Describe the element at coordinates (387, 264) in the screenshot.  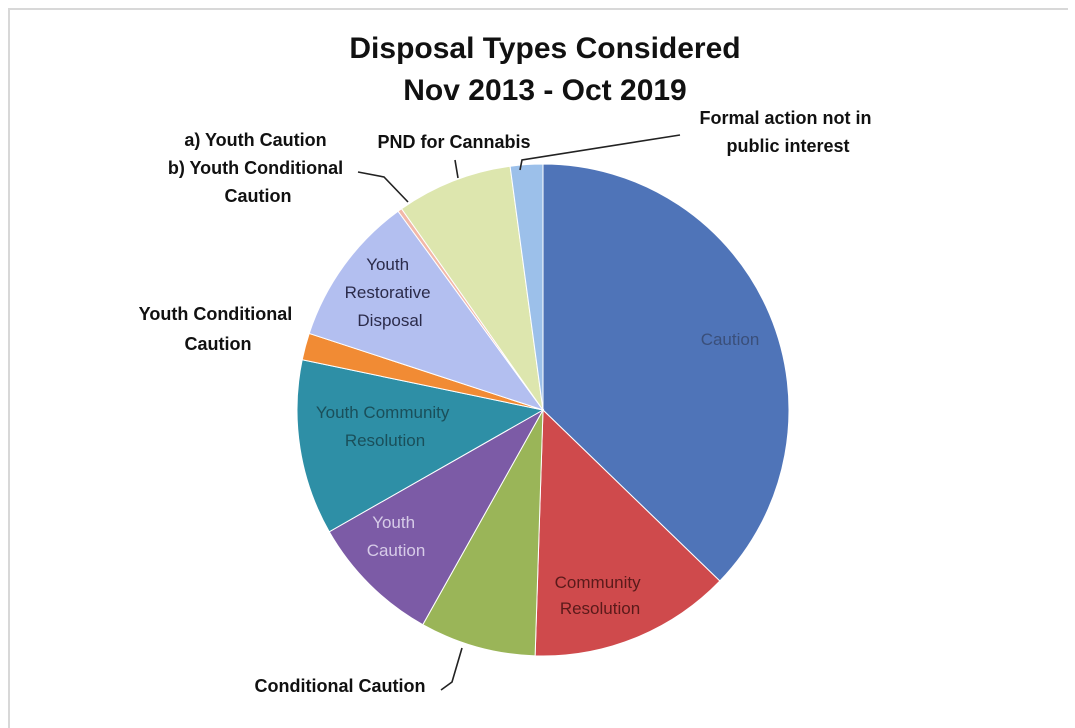
I see `label-youth-restorative-disposal-line1: Youth` at that location.